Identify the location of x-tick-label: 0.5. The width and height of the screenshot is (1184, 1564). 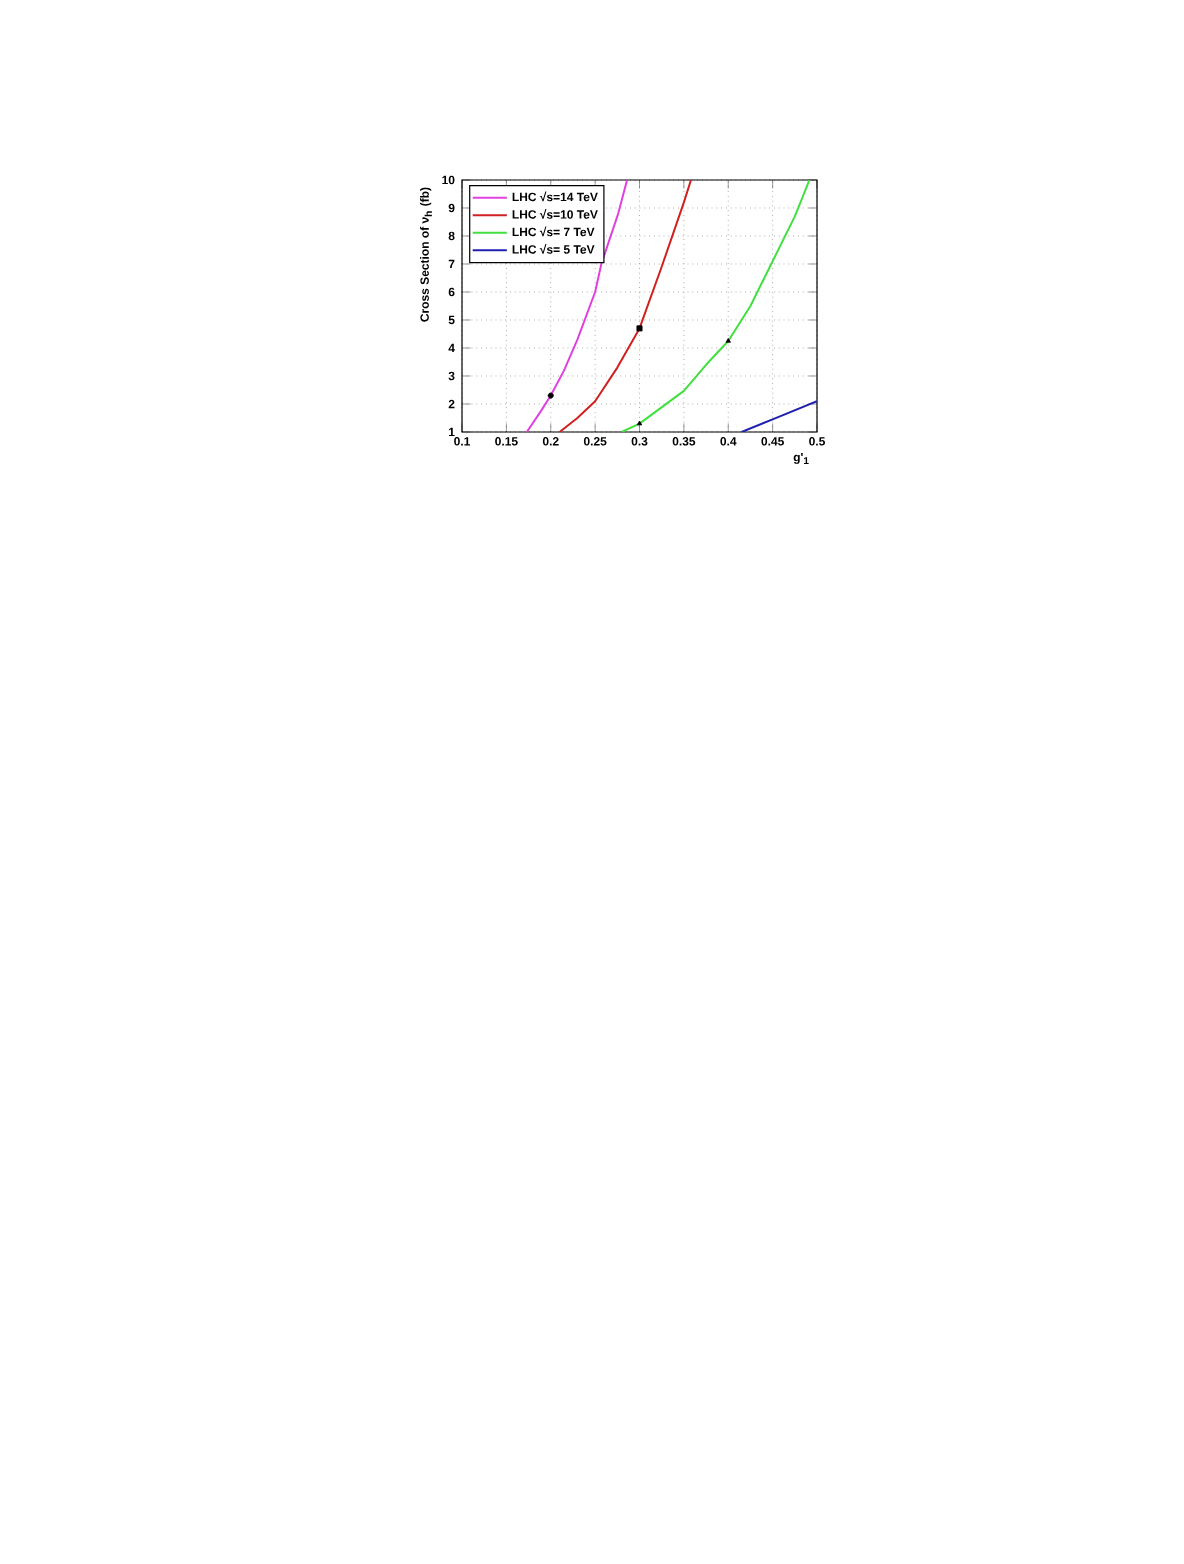
(817, 441).